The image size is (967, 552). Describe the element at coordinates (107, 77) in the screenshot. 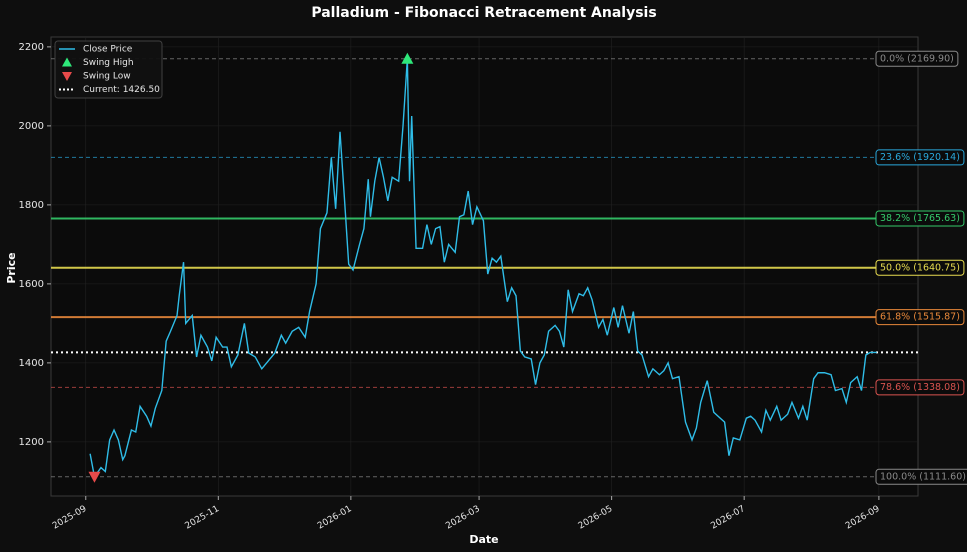

I see `legend-label: Swing Low` at that location.